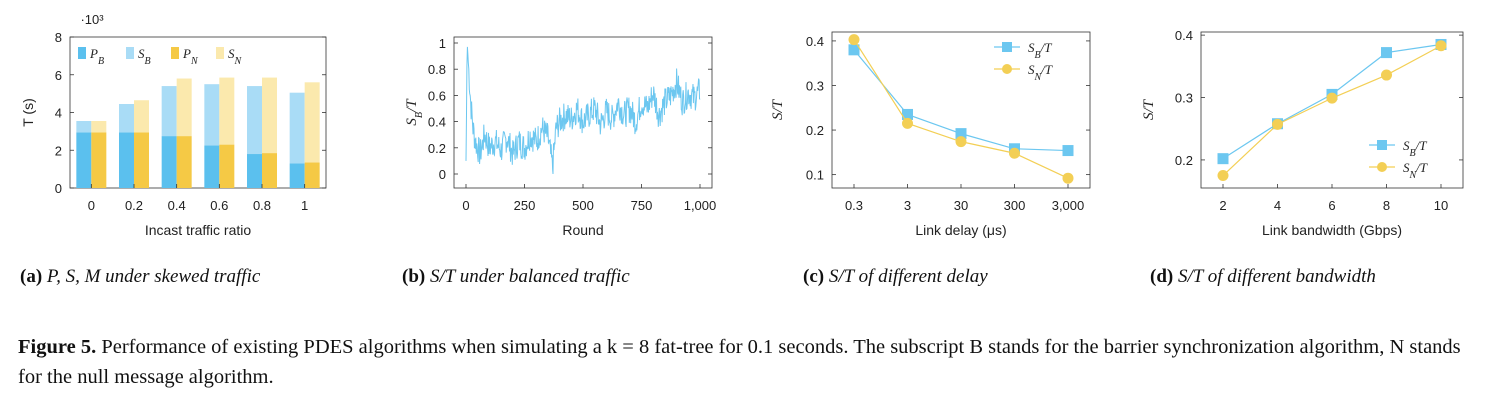  What do you see at coordinates (908, 276) in the screenshot?
I see `subcaption-c-text: S/T of different delay` at bounding box center [908, 276].